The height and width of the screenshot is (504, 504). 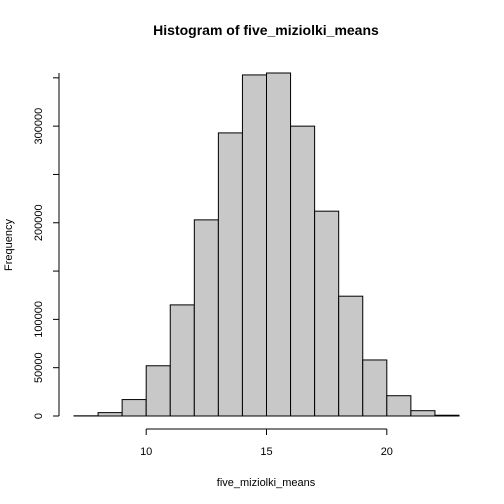 I want to click on x-axis-label: five_miziolki_means, so click(x=266, y=483).